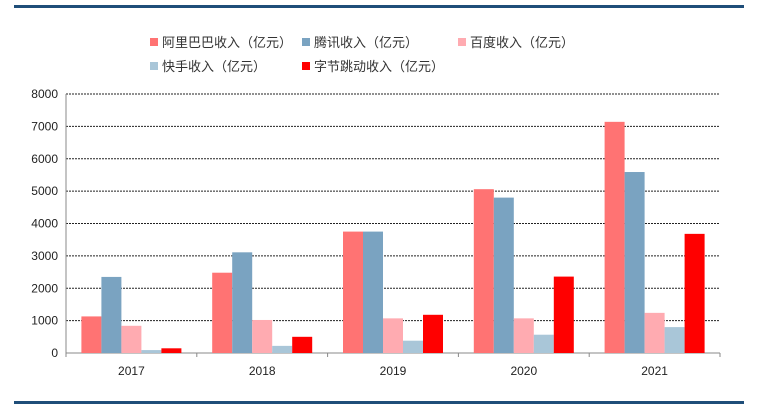 The image size is (772, 412). What do you see at coordinates (227, 42) in the screenshot?
I see `legend-label: 阿里巴巴收入（亿元）` at bounding box center [227, 42].